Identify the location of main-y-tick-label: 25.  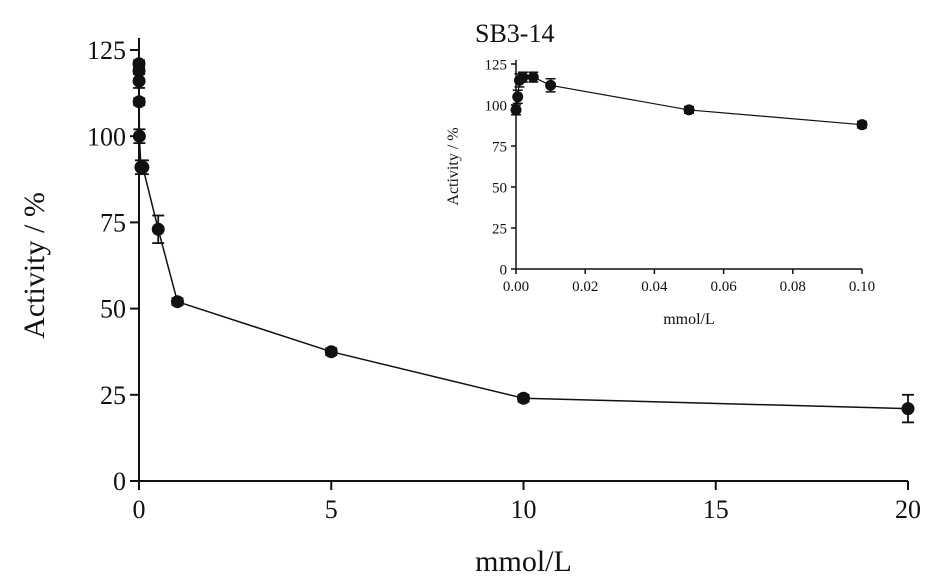
(113, 395).